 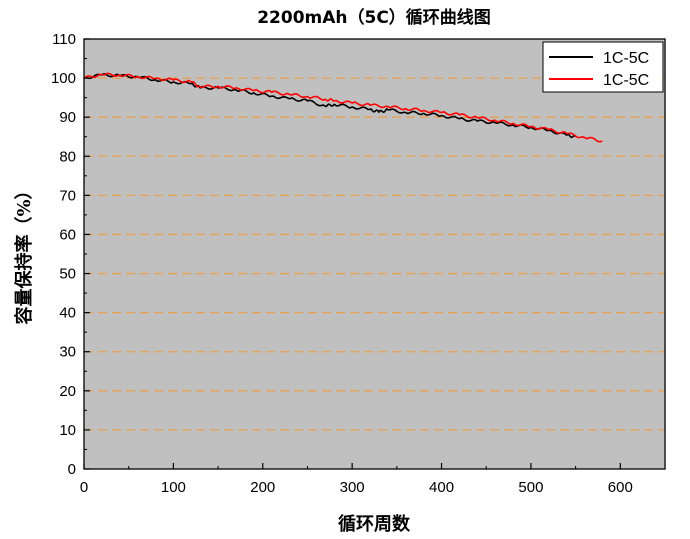 What do you see at coordinates (72, 469) in the screenshot?
I see `y-tick-label-0: 0` at bounding box center [72, 469].